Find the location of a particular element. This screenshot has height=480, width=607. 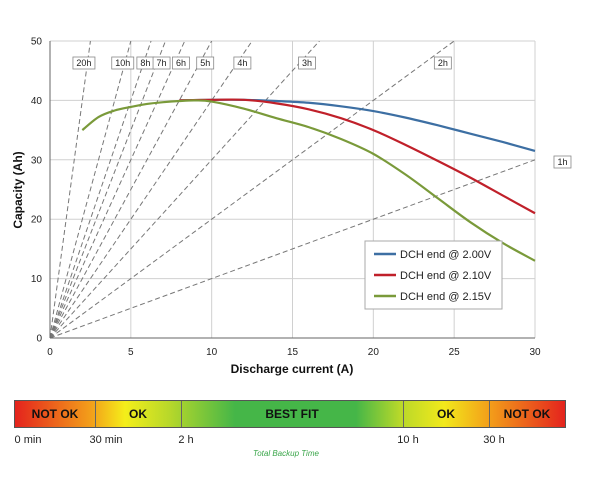

hour-line-8h is located at coordinates (101, 189).